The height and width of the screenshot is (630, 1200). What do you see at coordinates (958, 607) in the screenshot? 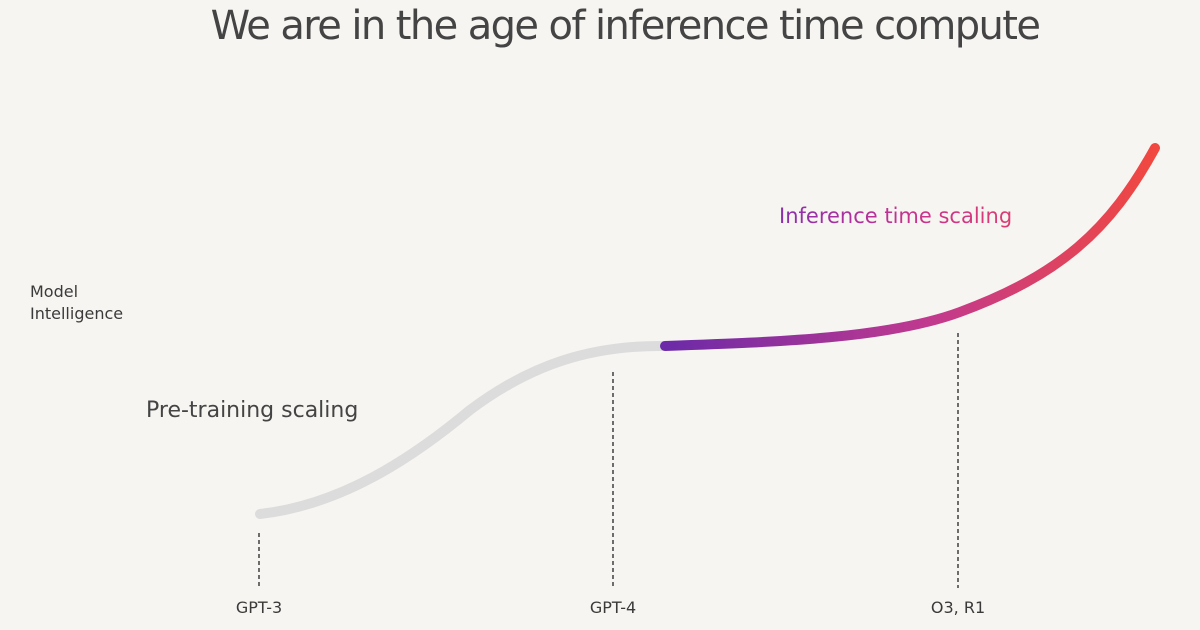
I see `milestone-o3-r1: O3, R1` at bounding box center [958, 607].